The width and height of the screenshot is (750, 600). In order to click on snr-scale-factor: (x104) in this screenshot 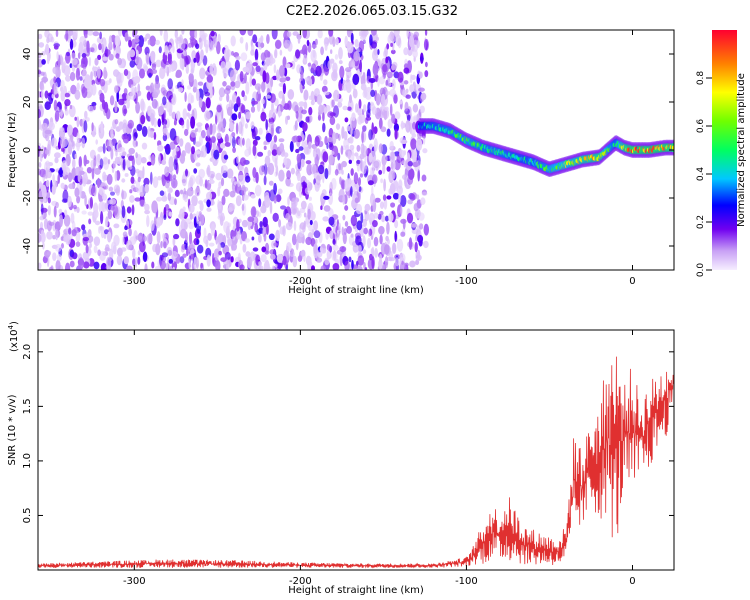, I will do `click(13, 336)`.